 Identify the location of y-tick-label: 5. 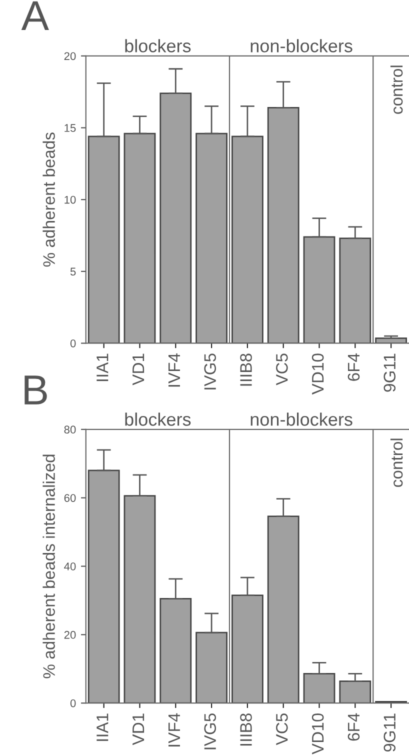
(73, 272).